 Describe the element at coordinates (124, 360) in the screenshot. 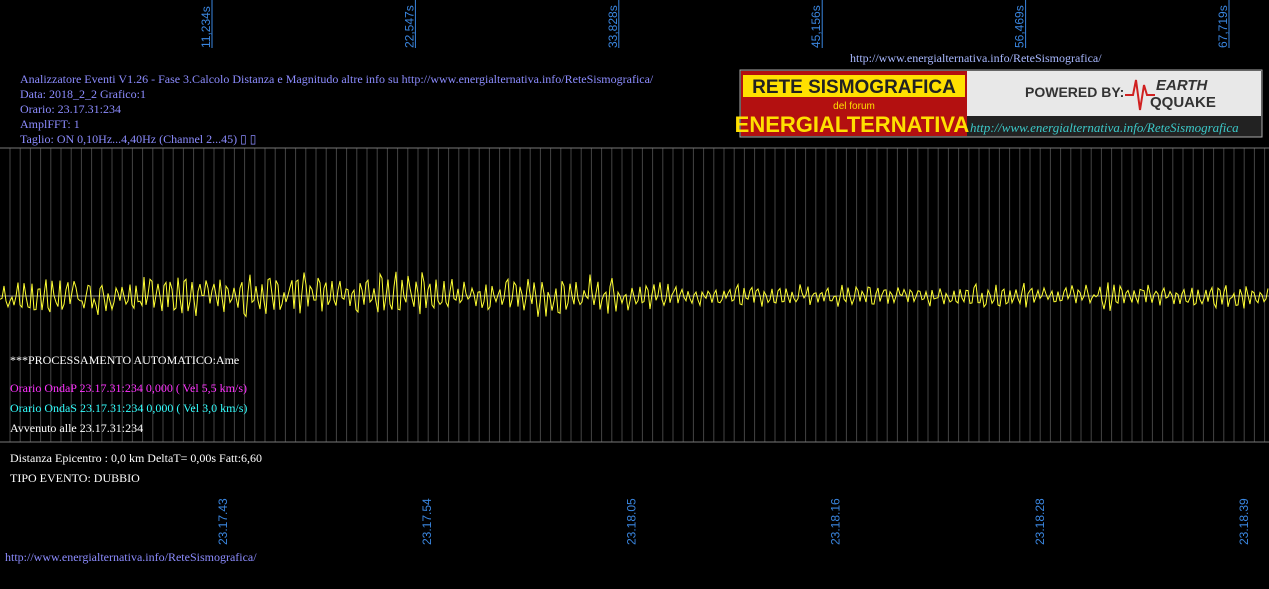

I see `processing-title: ***PROCESSAMENTO AUTOMATICO:Ame` at that location.